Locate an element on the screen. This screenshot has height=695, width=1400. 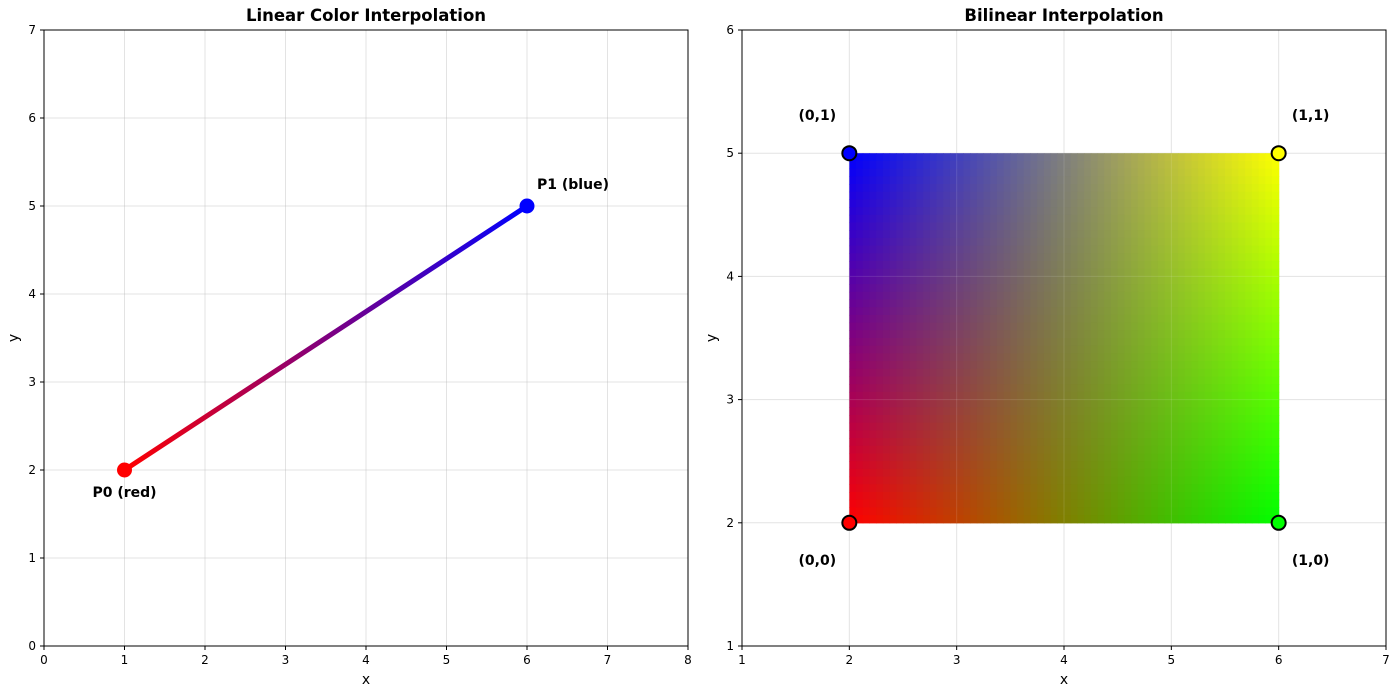
y-tick-label: 3 is located at coordinates (730, 400).